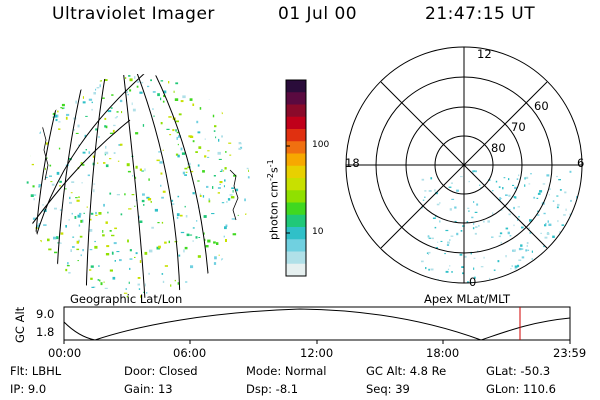  I want to click on mlt-label-12: 12, so click(484, 54).